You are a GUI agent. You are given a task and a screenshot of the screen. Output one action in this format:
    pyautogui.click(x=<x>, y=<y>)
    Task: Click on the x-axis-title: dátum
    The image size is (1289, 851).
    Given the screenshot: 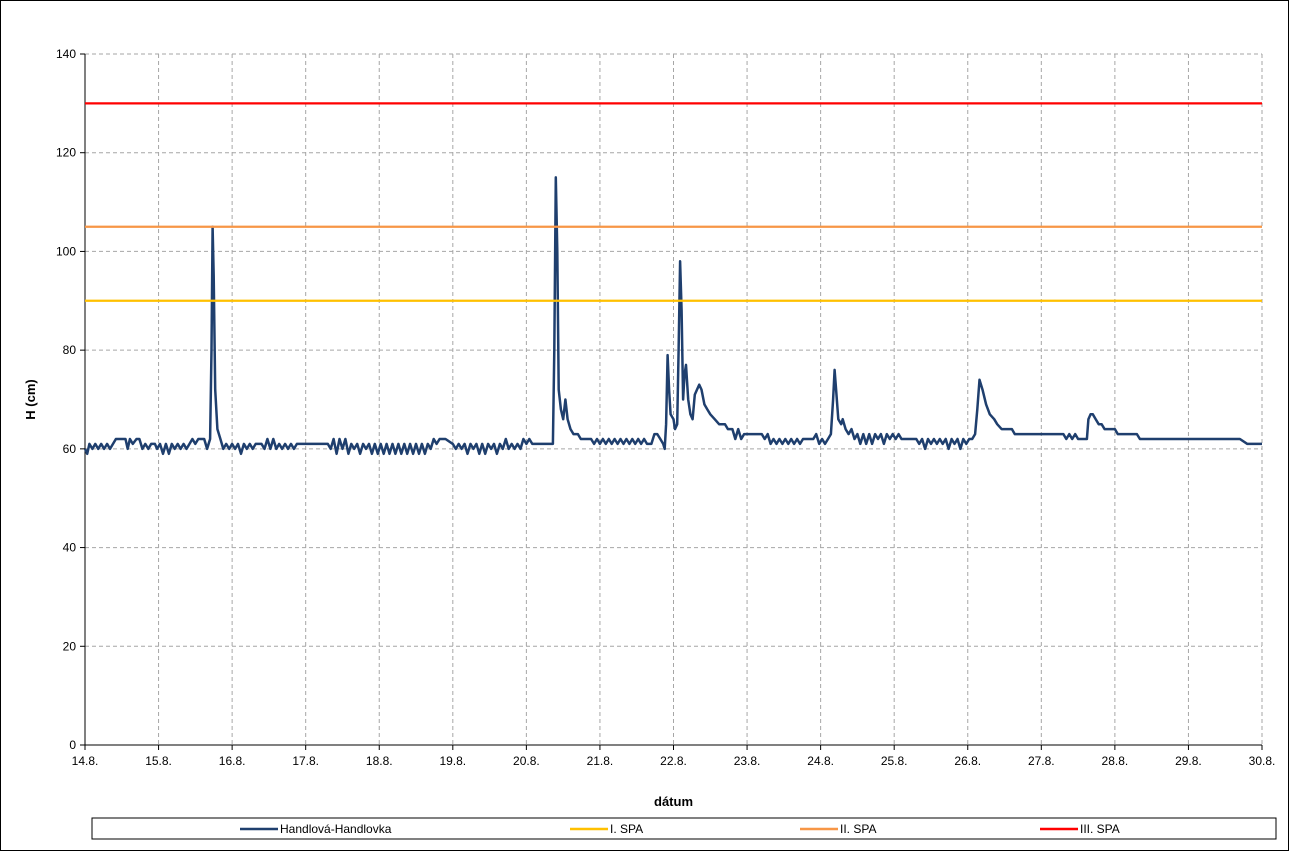 What is the action you would take?
    pyautogui.click(x=673, y=801)
    